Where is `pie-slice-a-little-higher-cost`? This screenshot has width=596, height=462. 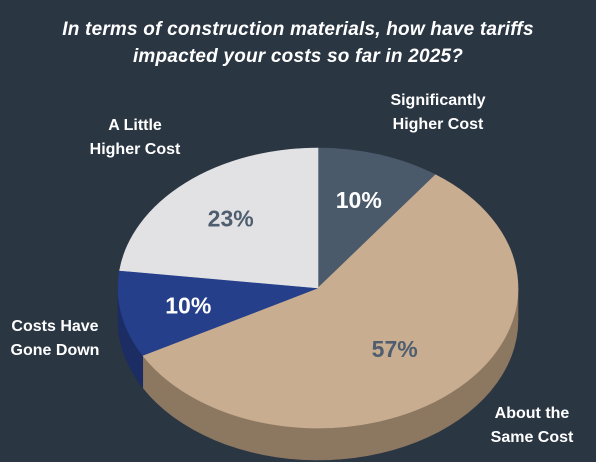
pie-slice-a-little-higher-cost is located at coordinates (219, 218).